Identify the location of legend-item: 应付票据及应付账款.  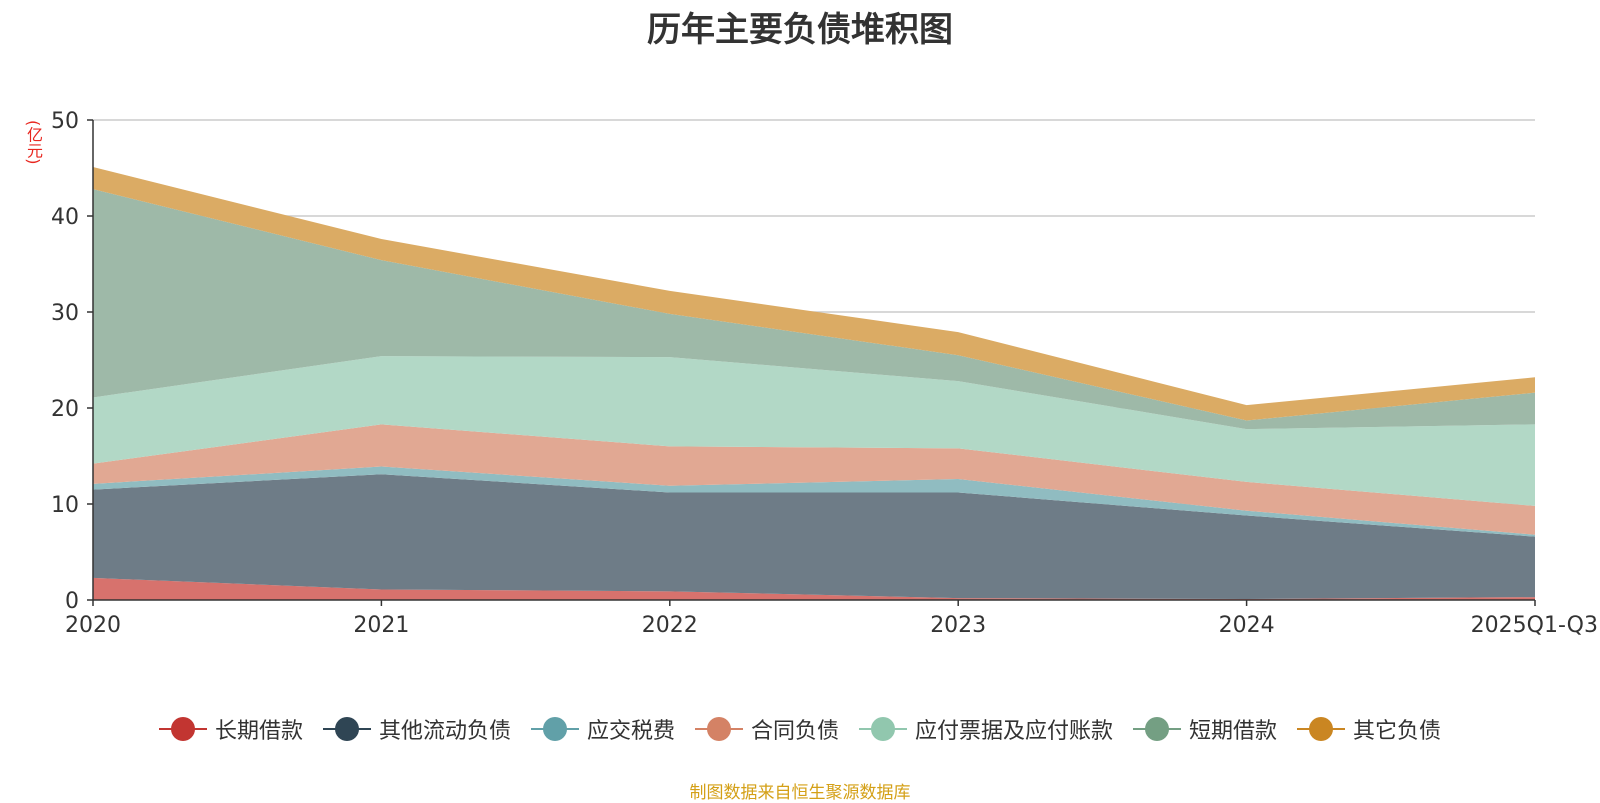
(986, 729).